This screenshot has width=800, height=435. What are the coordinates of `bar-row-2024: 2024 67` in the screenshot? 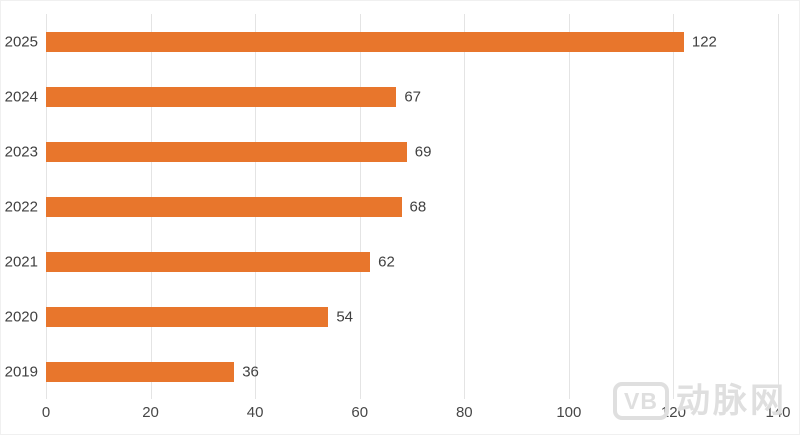 It's located at (391, 96).